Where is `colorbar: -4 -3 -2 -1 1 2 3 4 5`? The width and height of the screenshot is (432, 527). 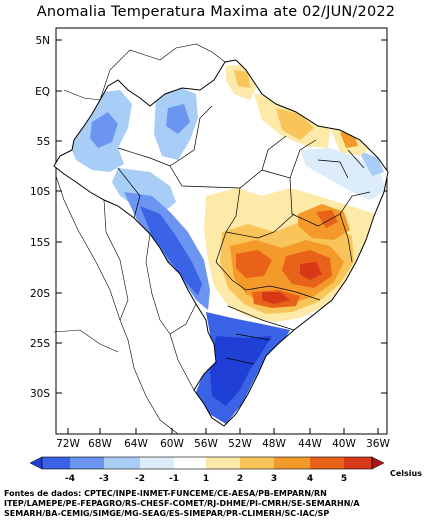 colorbar: -4 -3 -2 -1 1 2 3 4 5 is located at coordinates (207, 470).